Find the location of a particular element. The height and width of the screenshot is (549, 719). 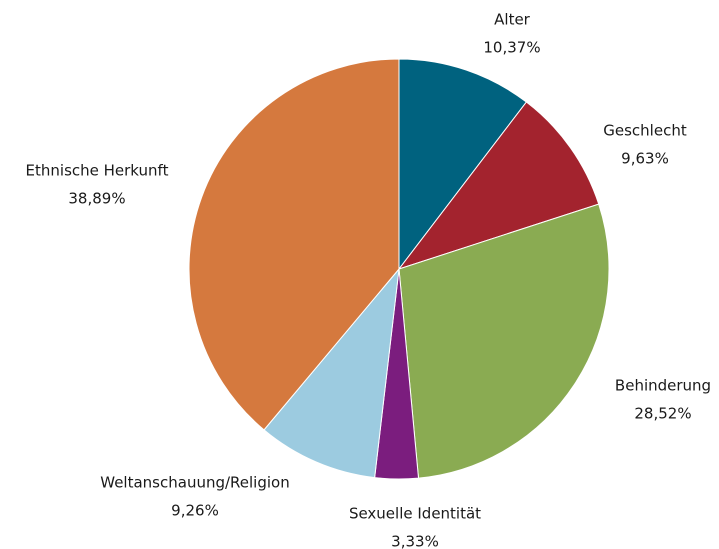

slice-value-label: 10,37% is located at coordinates (511, 48).